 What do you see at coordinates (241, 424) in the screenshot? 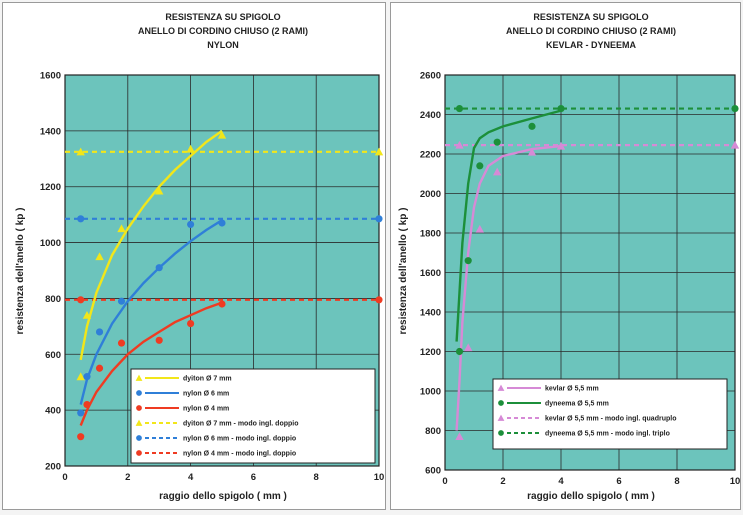
I see `legend-label: dyiton Ø 7 mm - modo ingl. doppio` at bounding box center [241, 424].